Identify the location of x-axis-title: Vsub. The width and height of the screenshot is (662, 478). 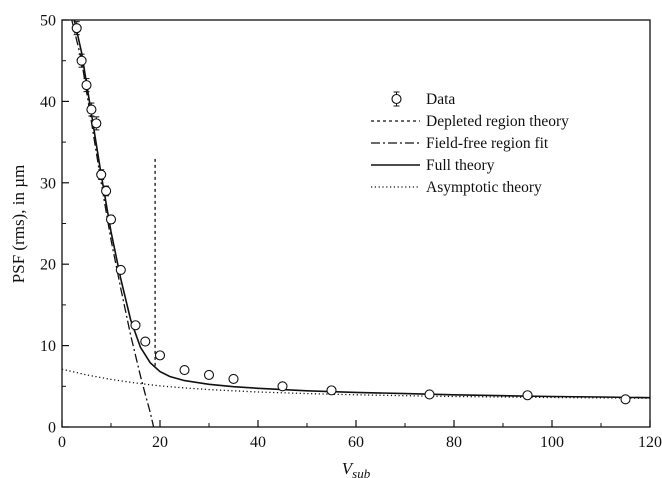
(356, 468).